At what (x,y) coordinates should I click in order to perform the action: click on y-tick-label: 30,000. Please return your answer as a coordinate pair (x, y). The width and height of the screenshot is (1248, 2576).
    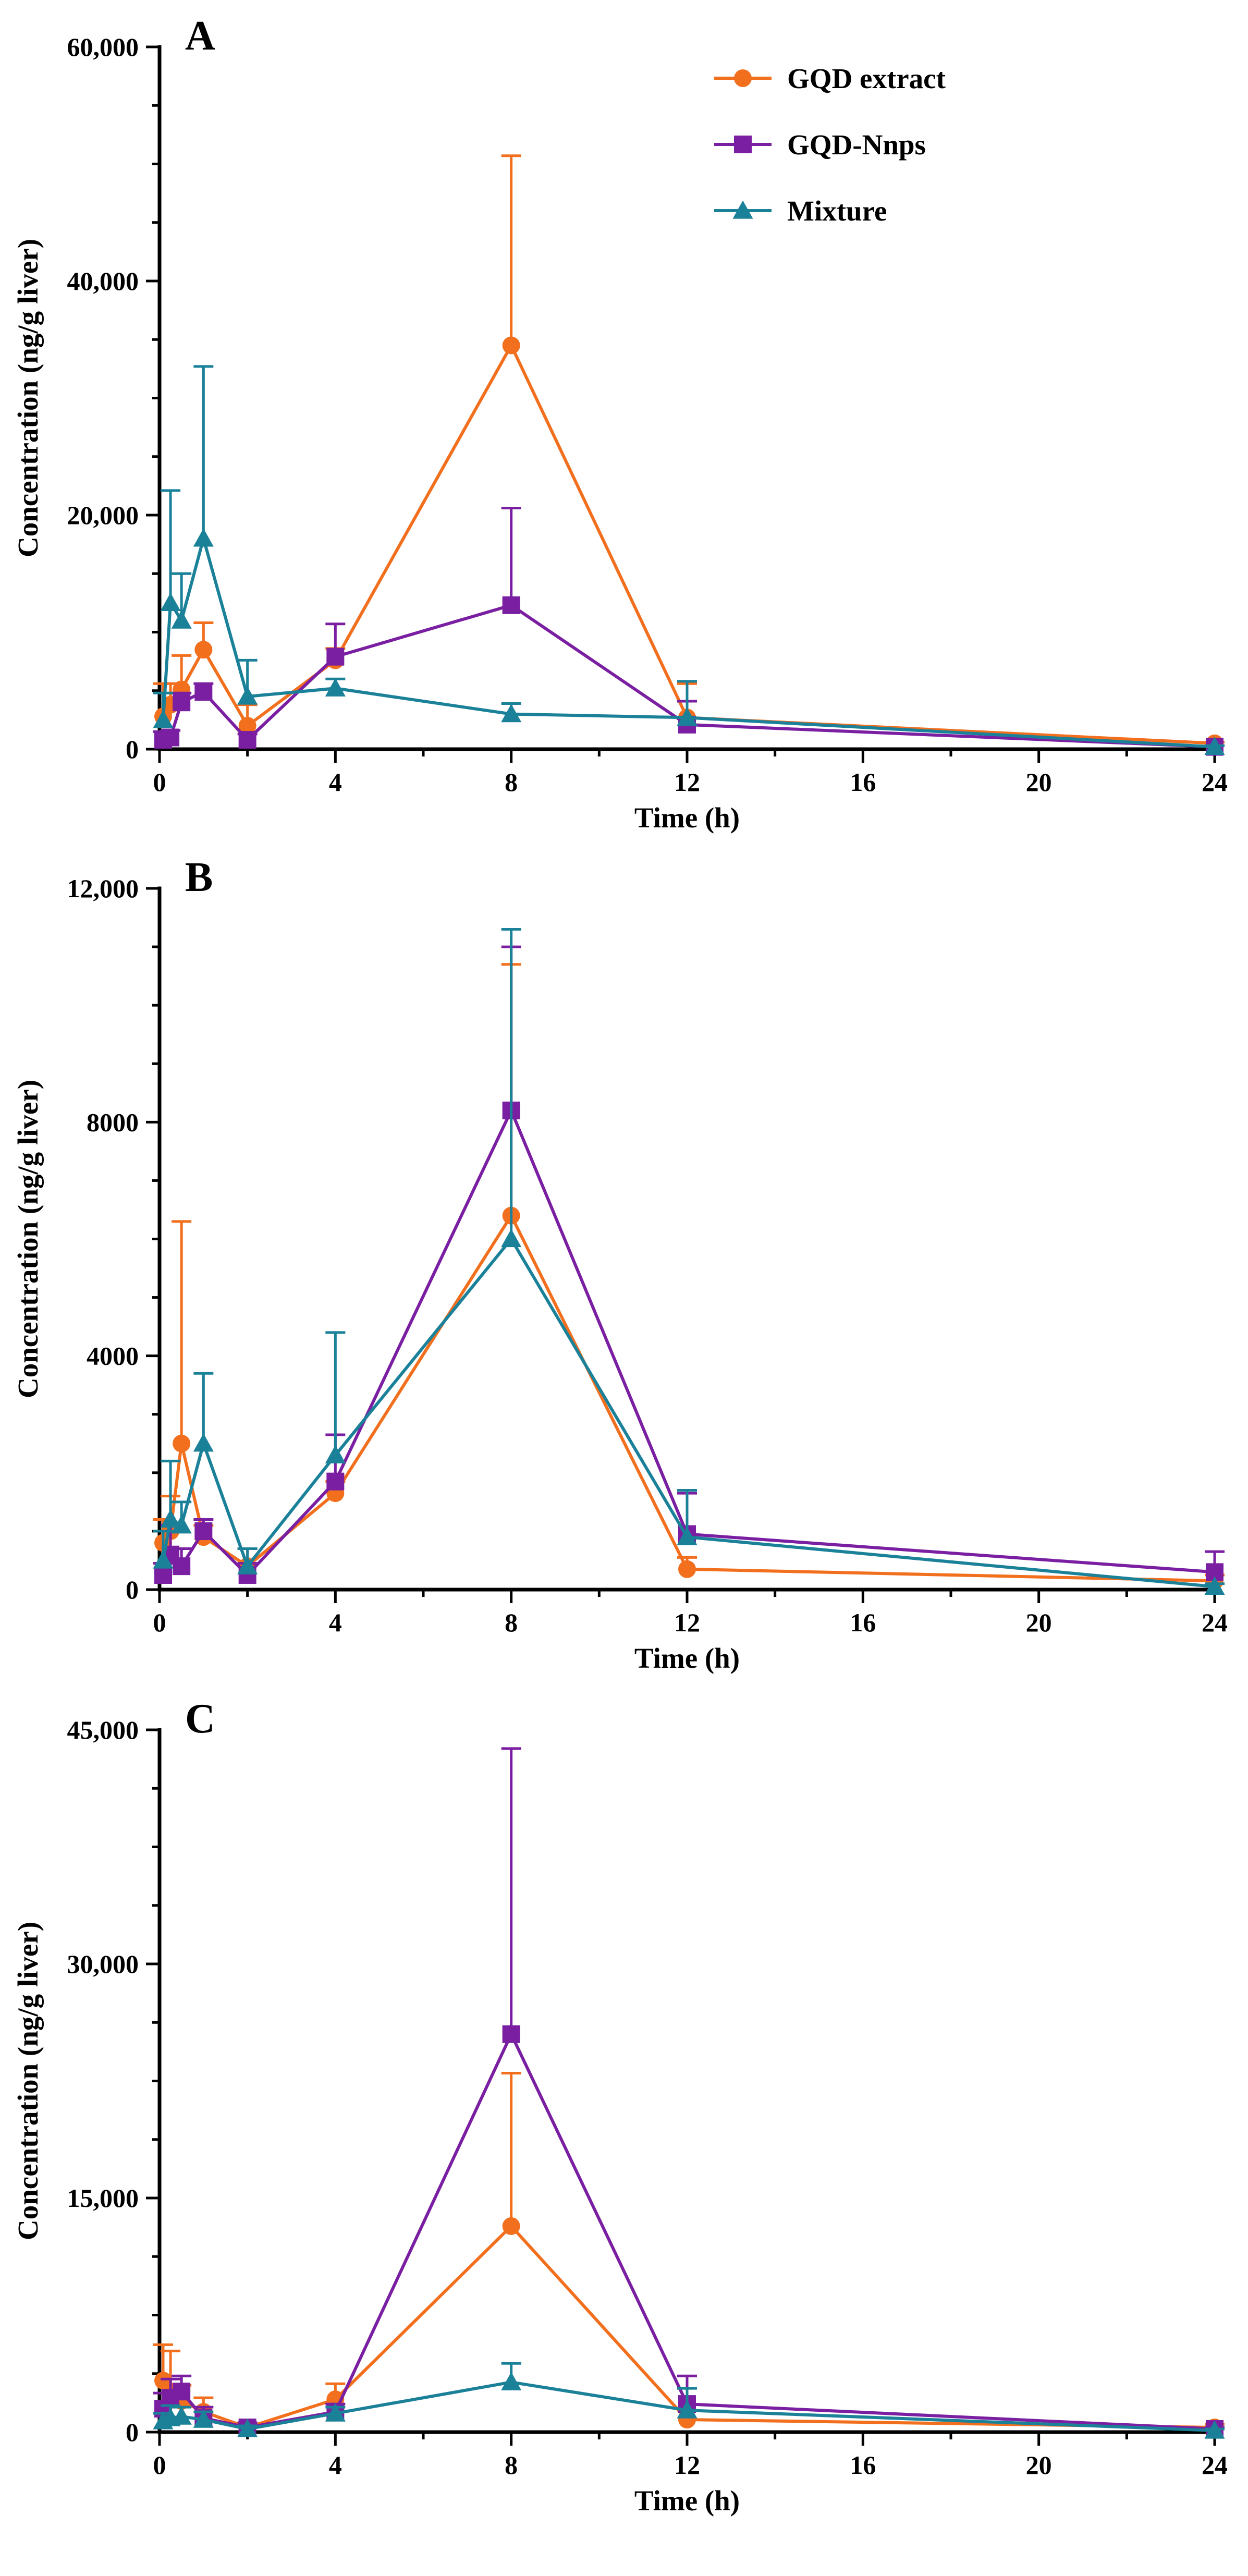
    Looking at the image, I should click on (103, 1964).